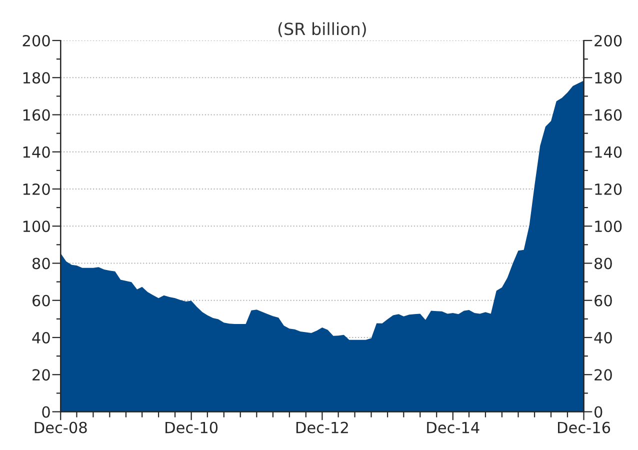 Image resolution: width=638 pixels, height=450 pixels. What do you see at coordinates (322, 30) in the screenshot?
I see `chart-subtitle: (SR billion)` at bounding box center [322, 30].